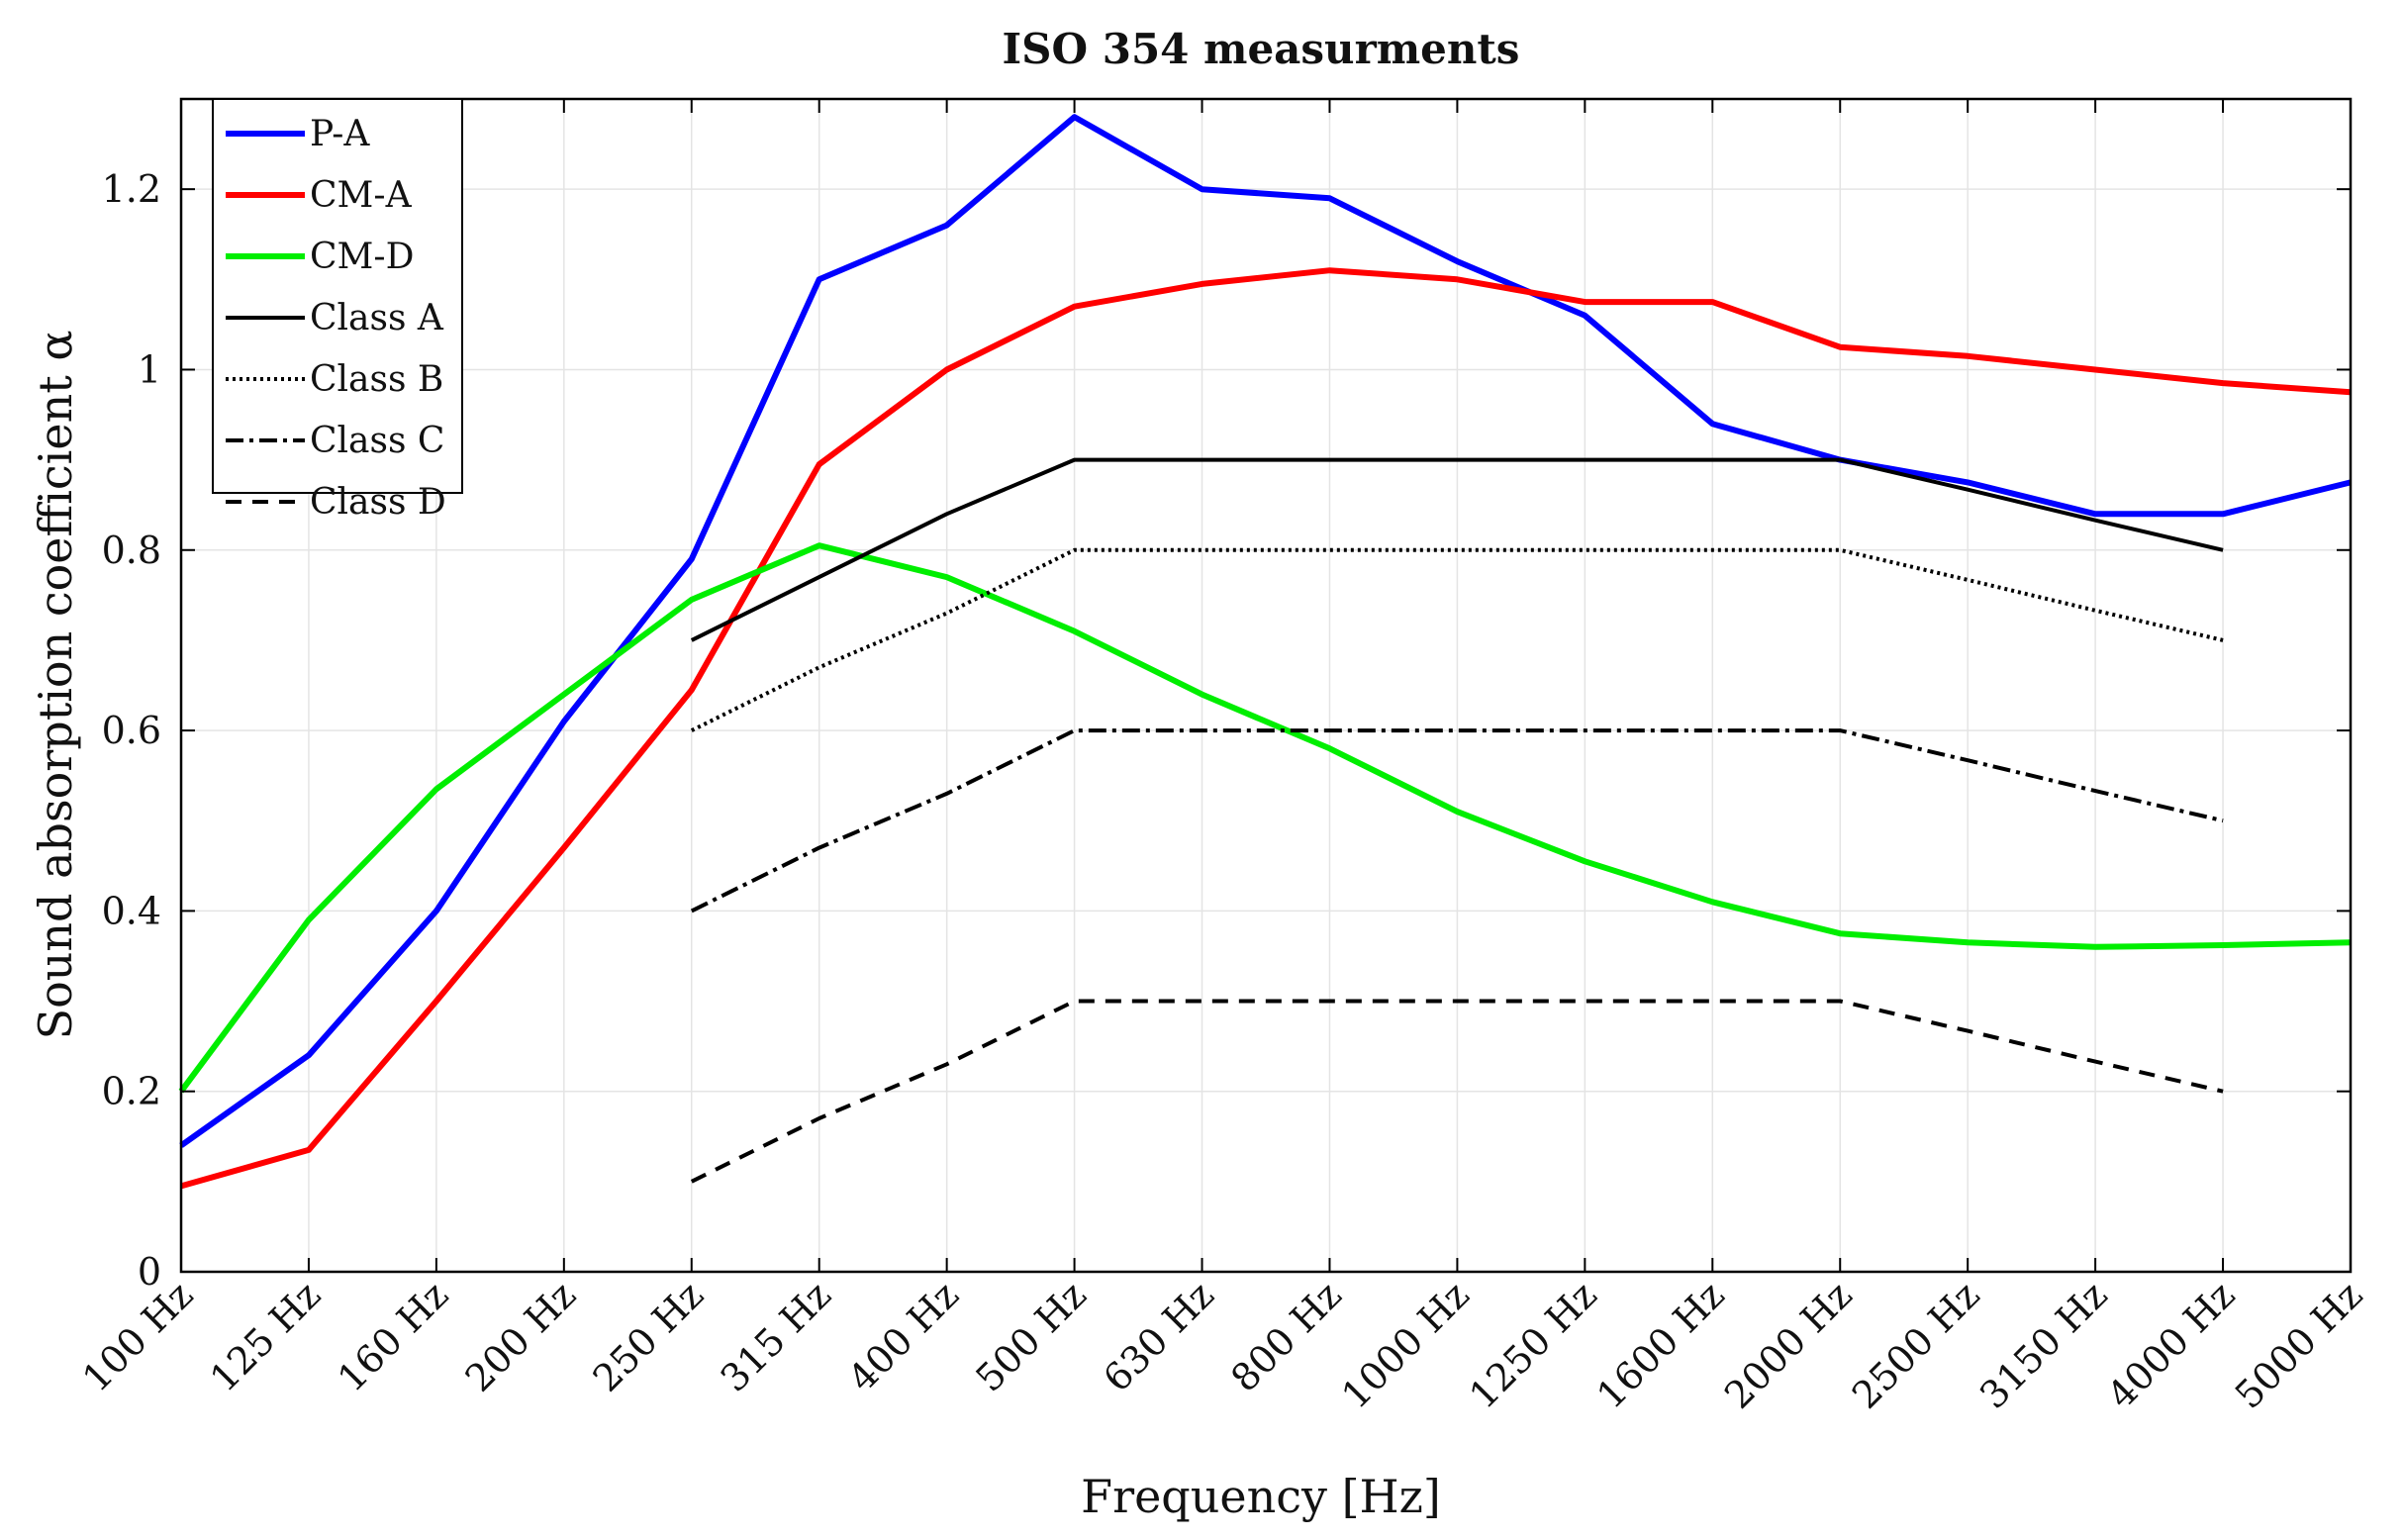 The image size is (2404, 1540). What do you see at coordinates (149, 1272) in the screenshot?
I see `y-tick-label: 0` at bounding box center [149, 1272].